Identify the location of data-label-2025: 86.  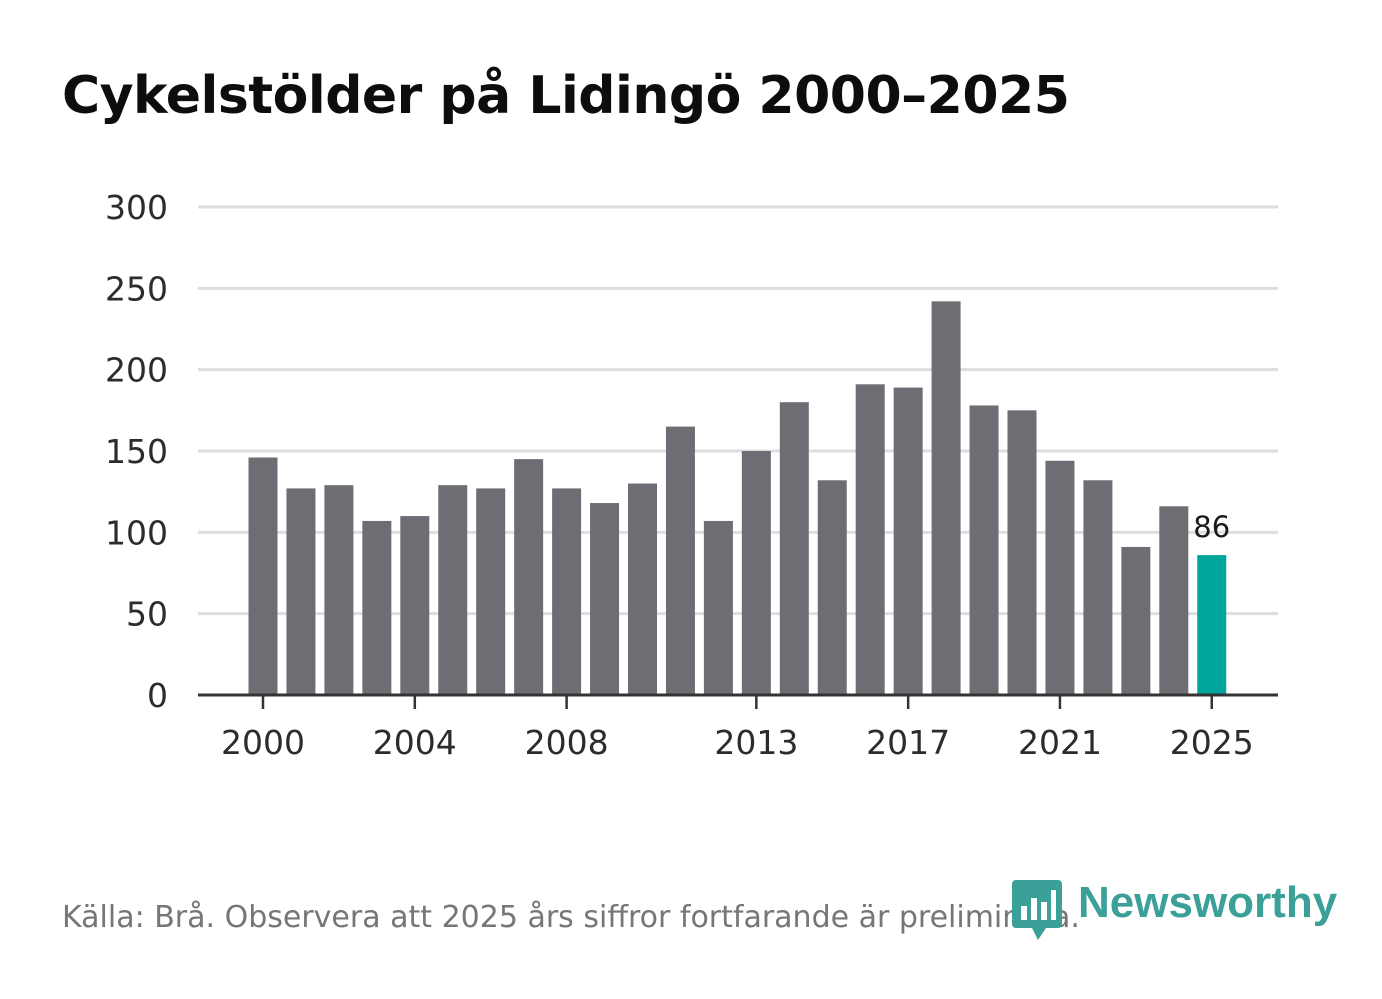
(1211, 527).